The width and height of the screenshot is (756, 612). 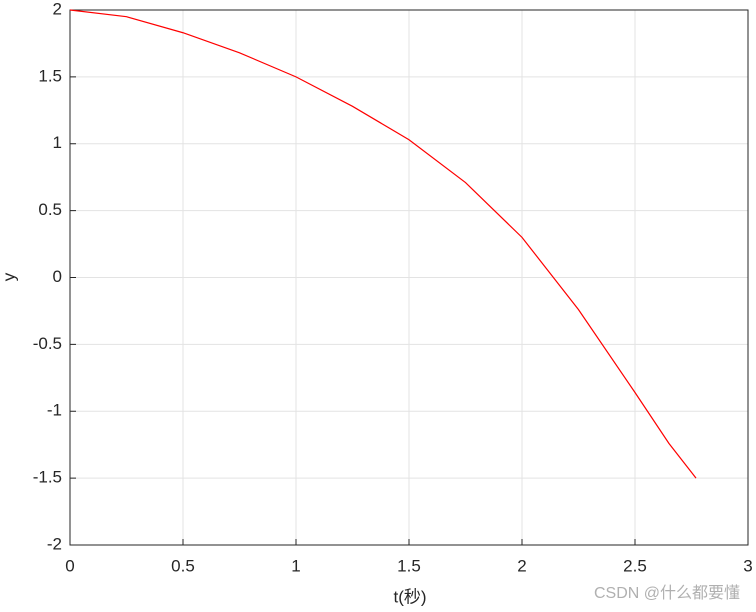 I want to click on x-tick-label: 1.5, so click(x=409, y=565).